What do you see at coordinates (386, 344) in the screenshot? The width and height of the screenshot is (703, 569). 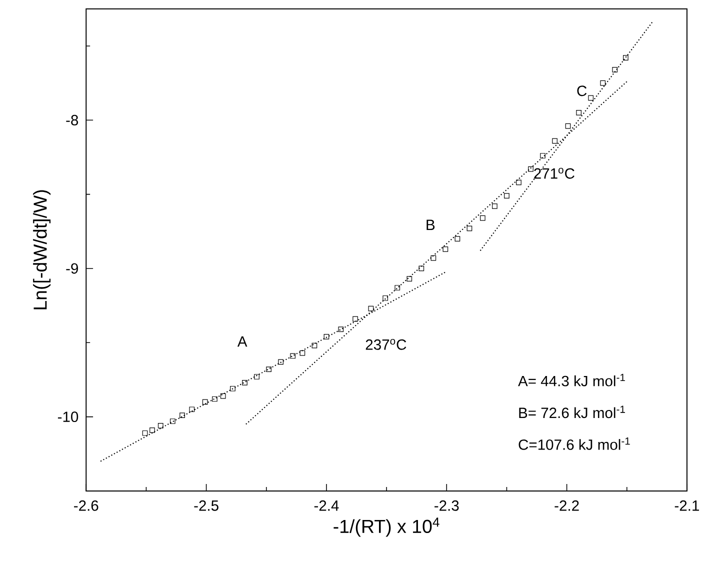 I see `annotation: 237$^{o}$C` at bounding box center [386, 344].